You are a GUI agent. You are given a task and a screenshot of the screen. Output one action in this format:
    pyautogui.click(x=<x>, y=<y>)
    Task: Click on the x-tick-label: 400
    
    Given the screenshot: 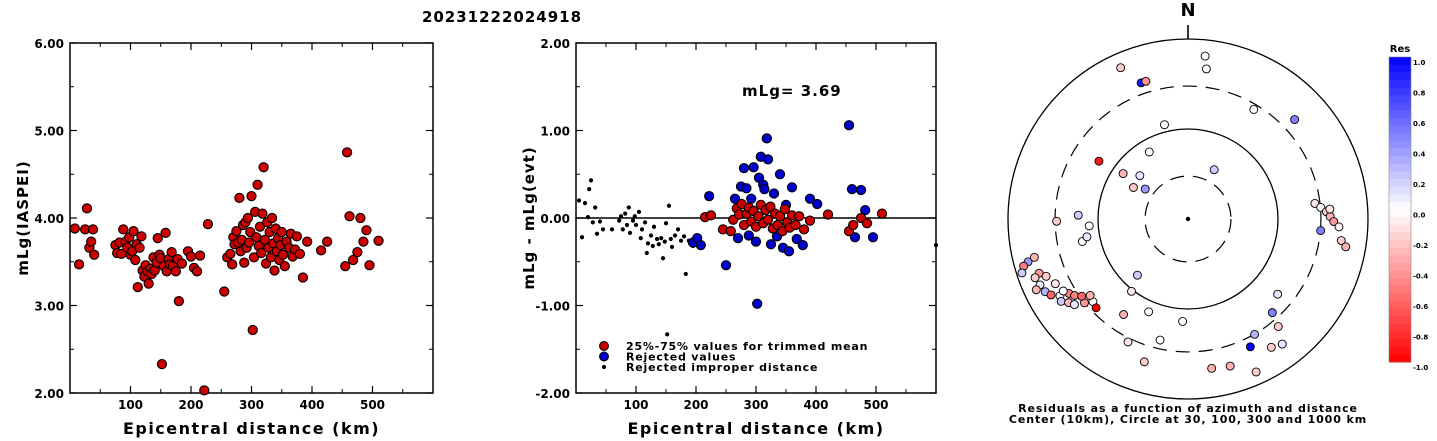 What is the action you would take?
    pyautogui.click(x=311, y=405)
    